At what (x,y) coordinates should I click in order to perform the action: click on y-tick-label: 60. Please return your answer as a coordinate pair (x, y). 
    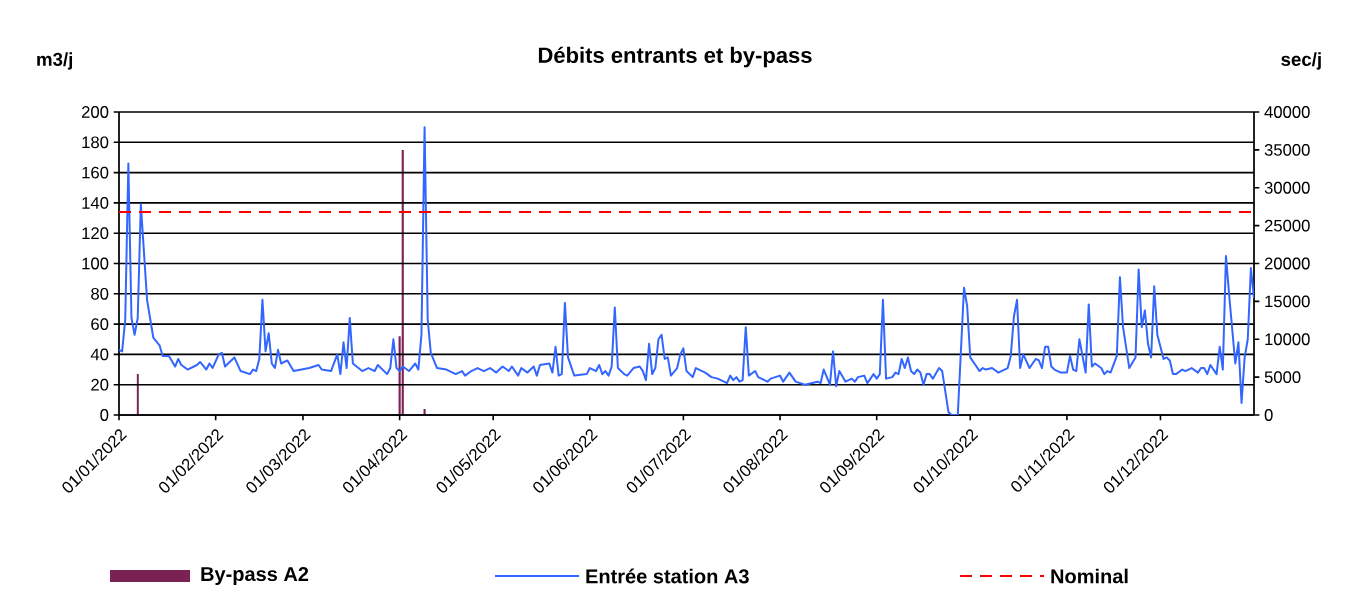
    Looking at the image, I should click on (100, 324).